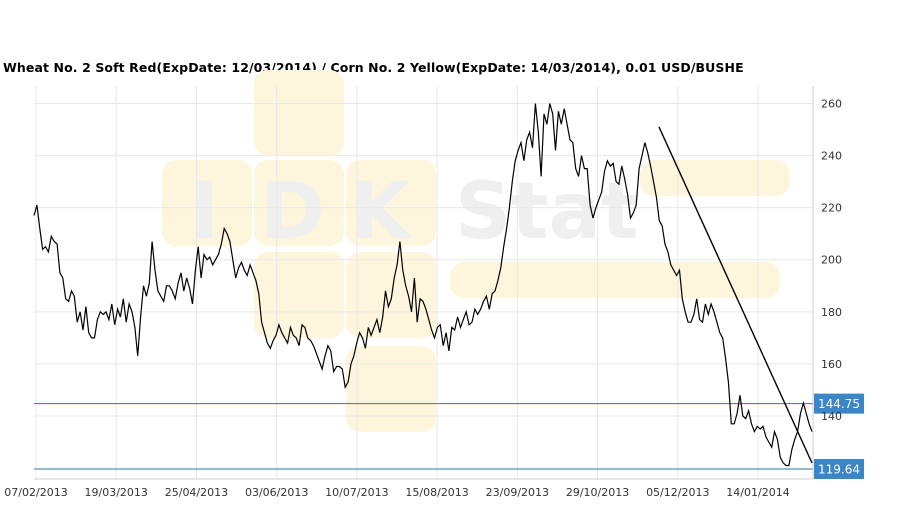 The height and width of the screenshot is (509, 908). Describe the element at coordinates (757, 492) in the screenshot. I see `x-tick-label: 14/01/2014` at that location.